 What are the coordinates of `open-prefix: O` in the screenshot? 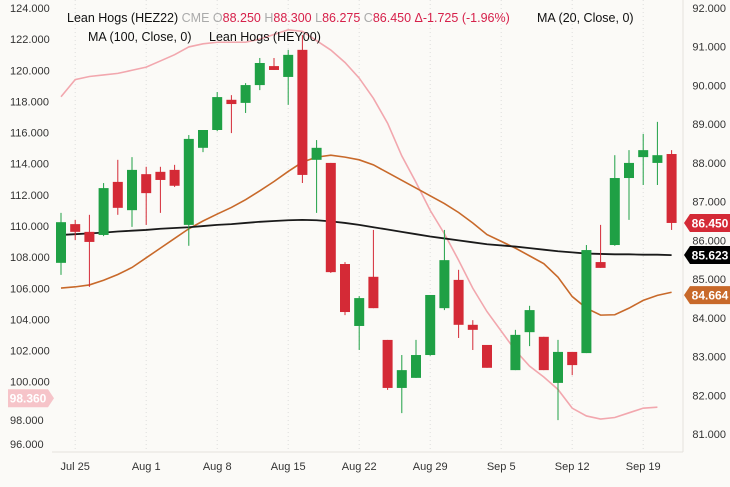 It's located at (217, 18).